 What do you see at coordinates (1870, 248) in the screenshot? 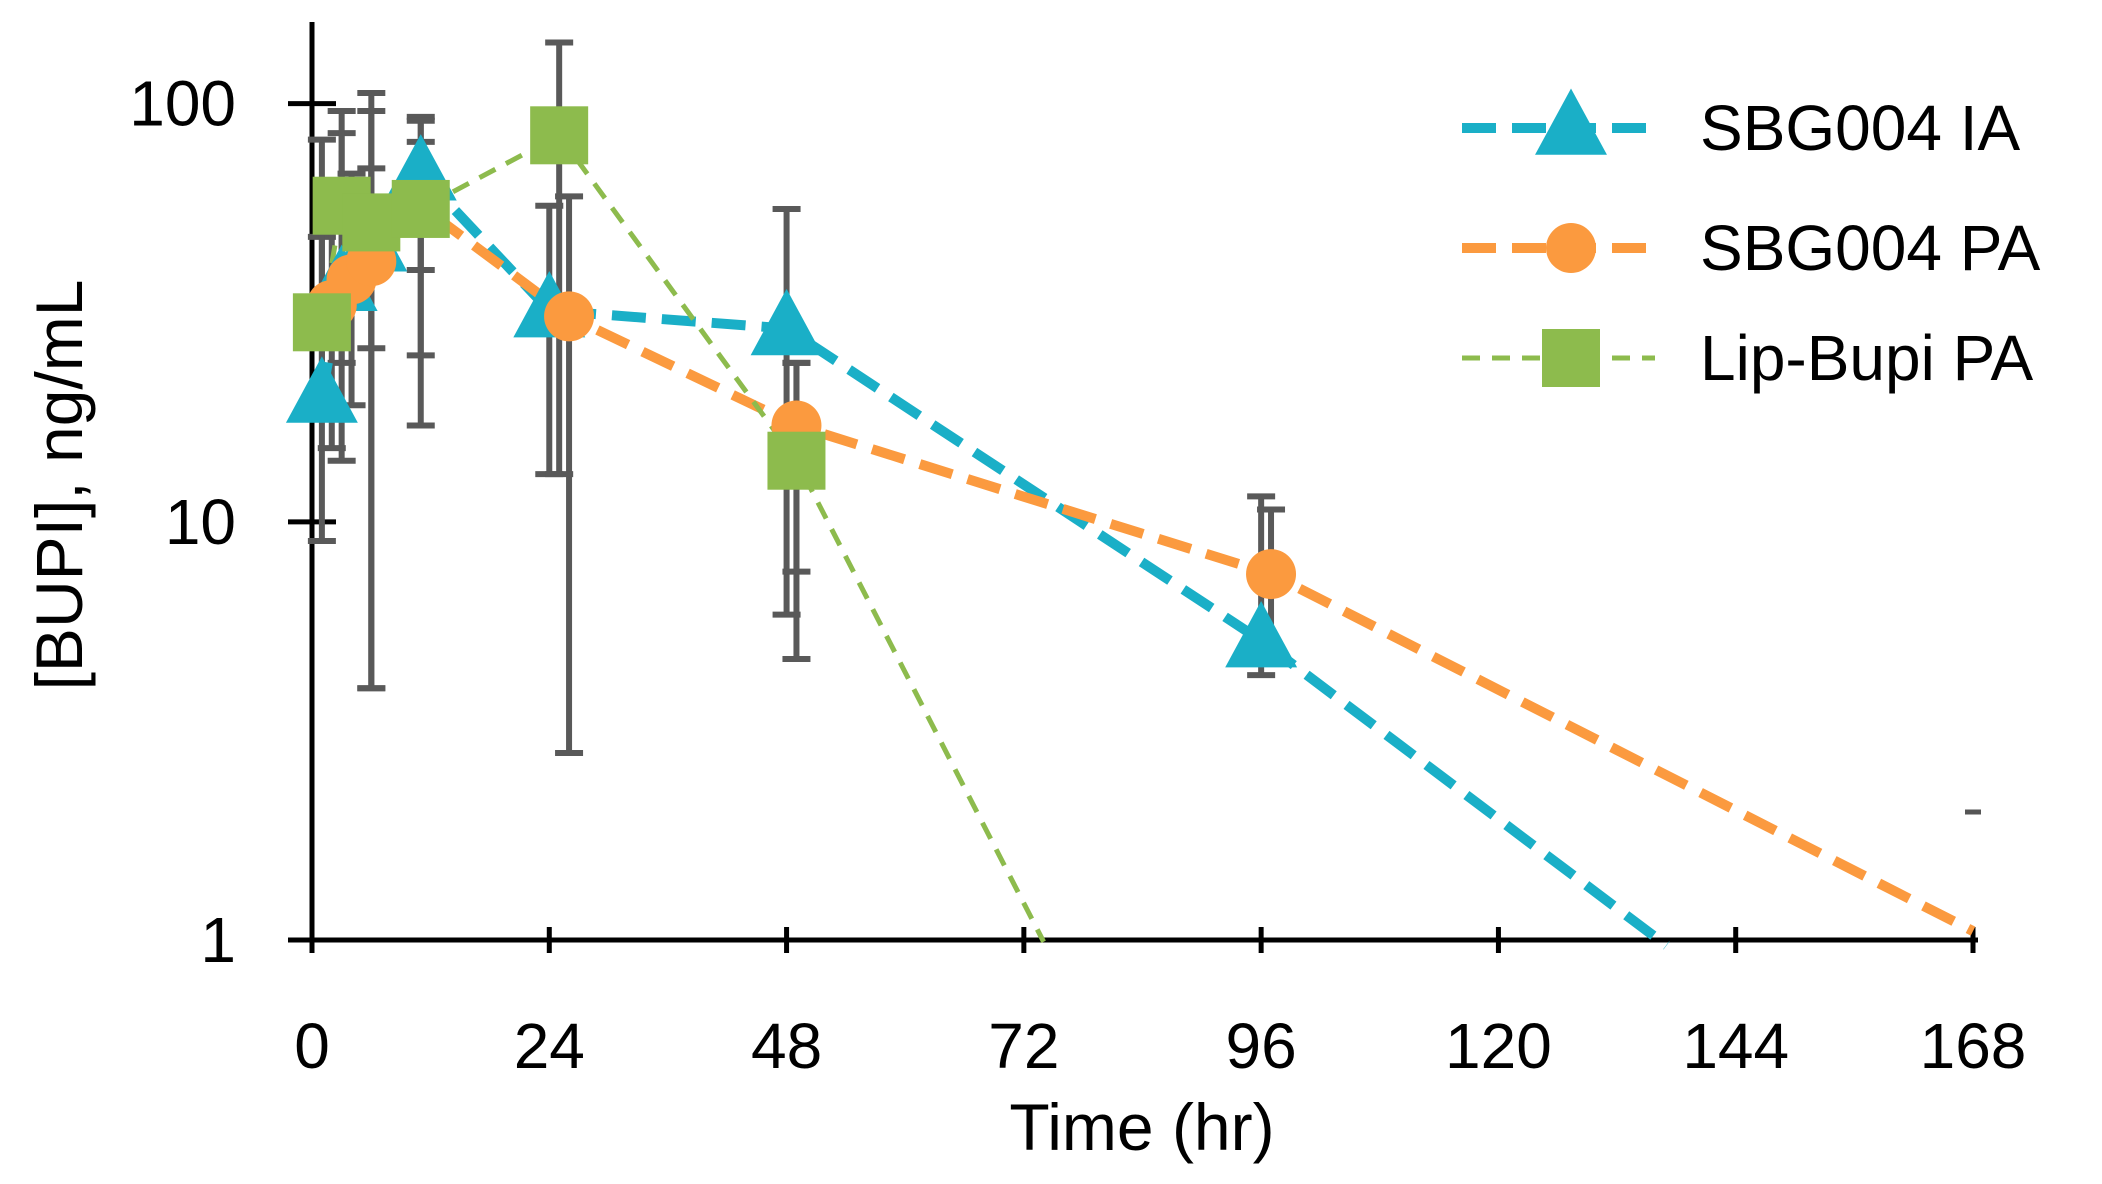
I see `legend-label: SBG004 PA` at bounding box center [1870, 248].